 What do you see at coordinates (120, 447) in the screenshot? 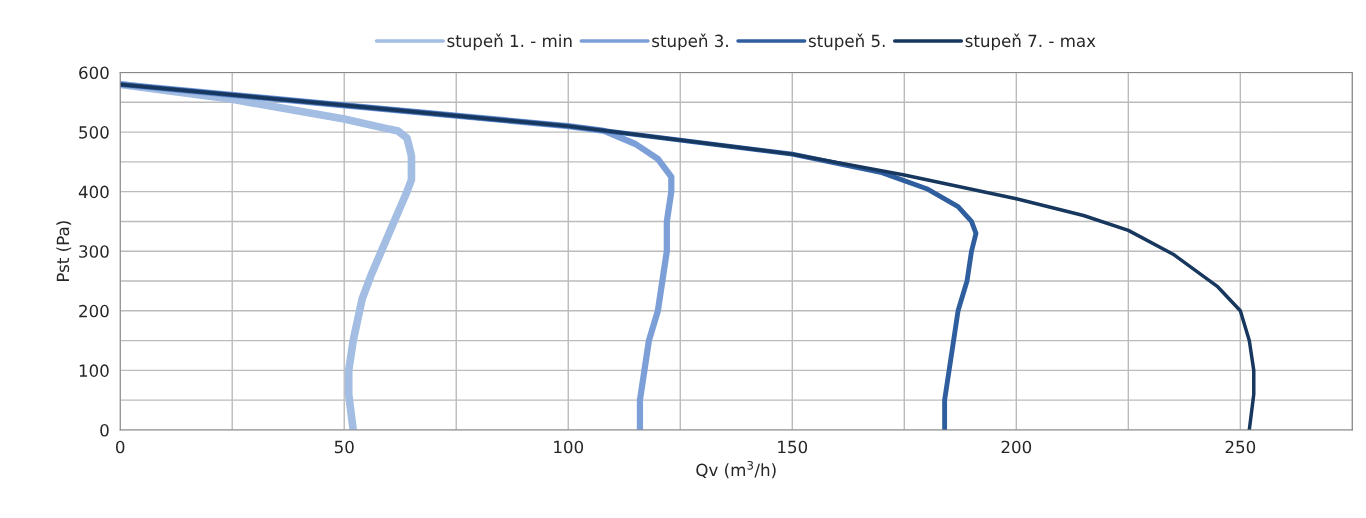
I see `x-tick-label: 0` at bounding box center [120, 447].